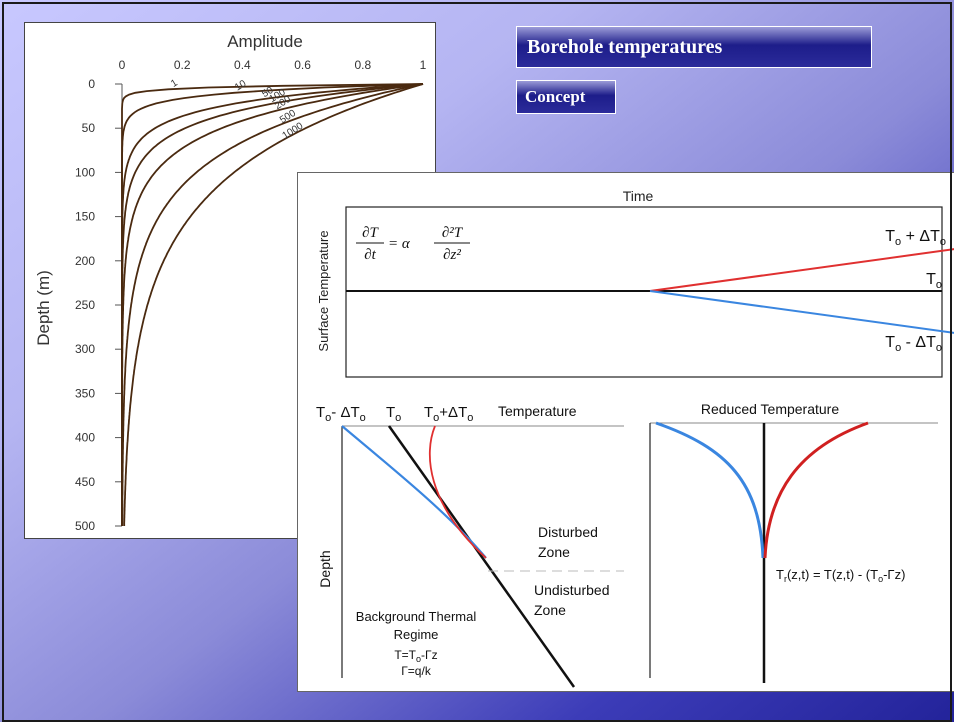 Image resolution: width=954 pixels, height=722 pixels. I want to click on eq-equals-alpha: = α, so click(399, 244).